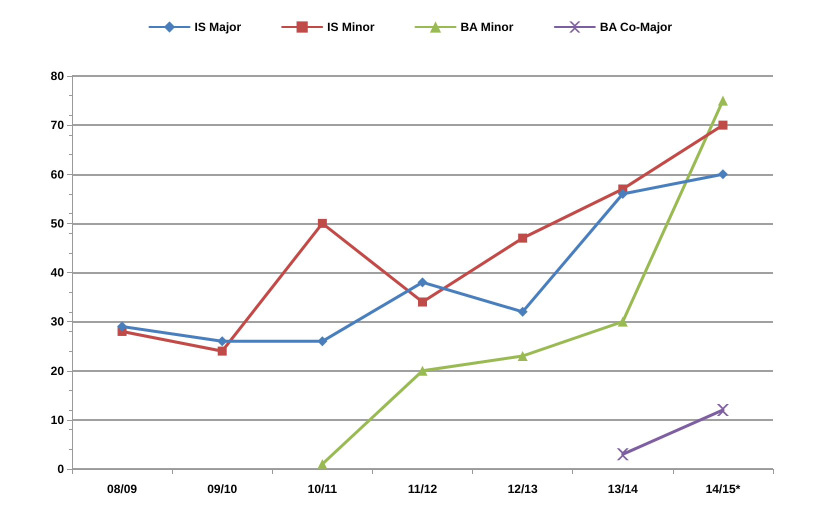  Describe the element at coordinates (57, 273) in the screenshot. I see `y-tick-label: 40` at that location.